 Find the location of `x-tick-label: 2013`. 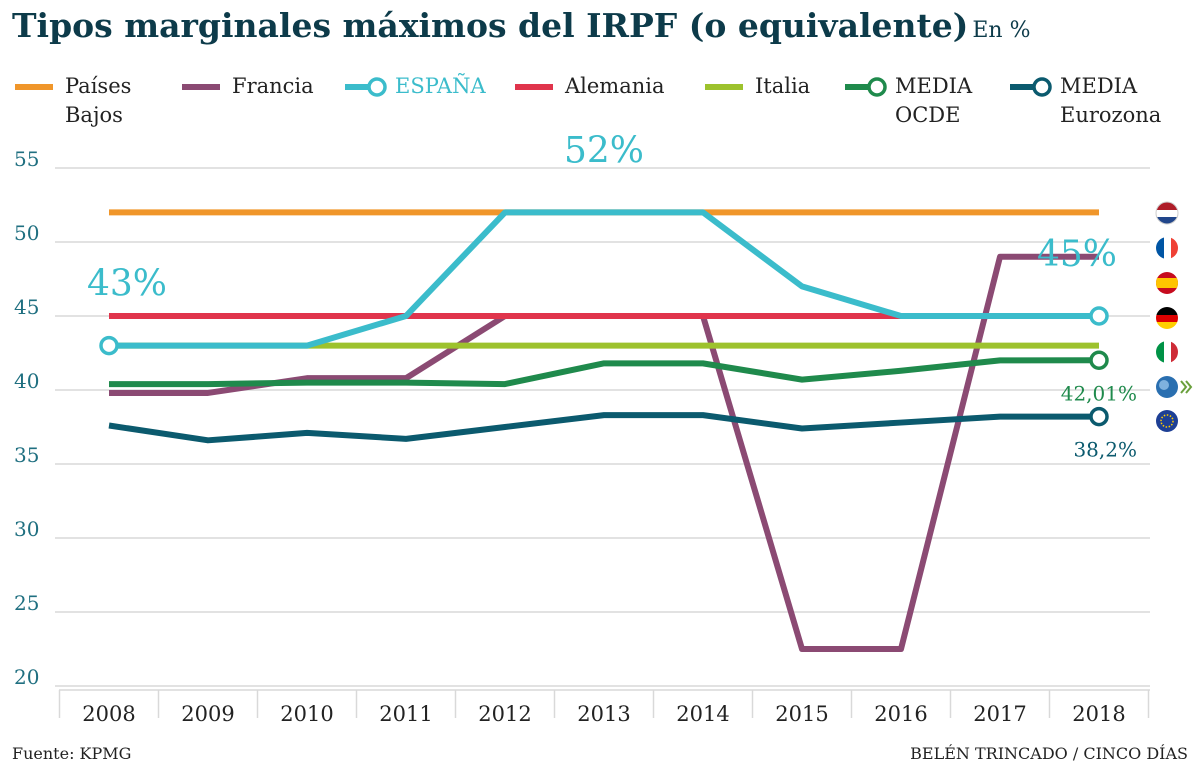

x-tick-label: 2013 is located at coordinates (603, 714).